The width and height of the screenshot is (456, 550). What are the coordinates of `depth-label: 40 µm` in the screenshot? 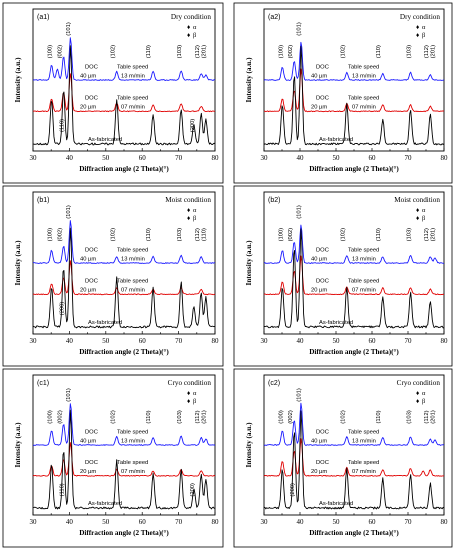 It's located at (88, 441).